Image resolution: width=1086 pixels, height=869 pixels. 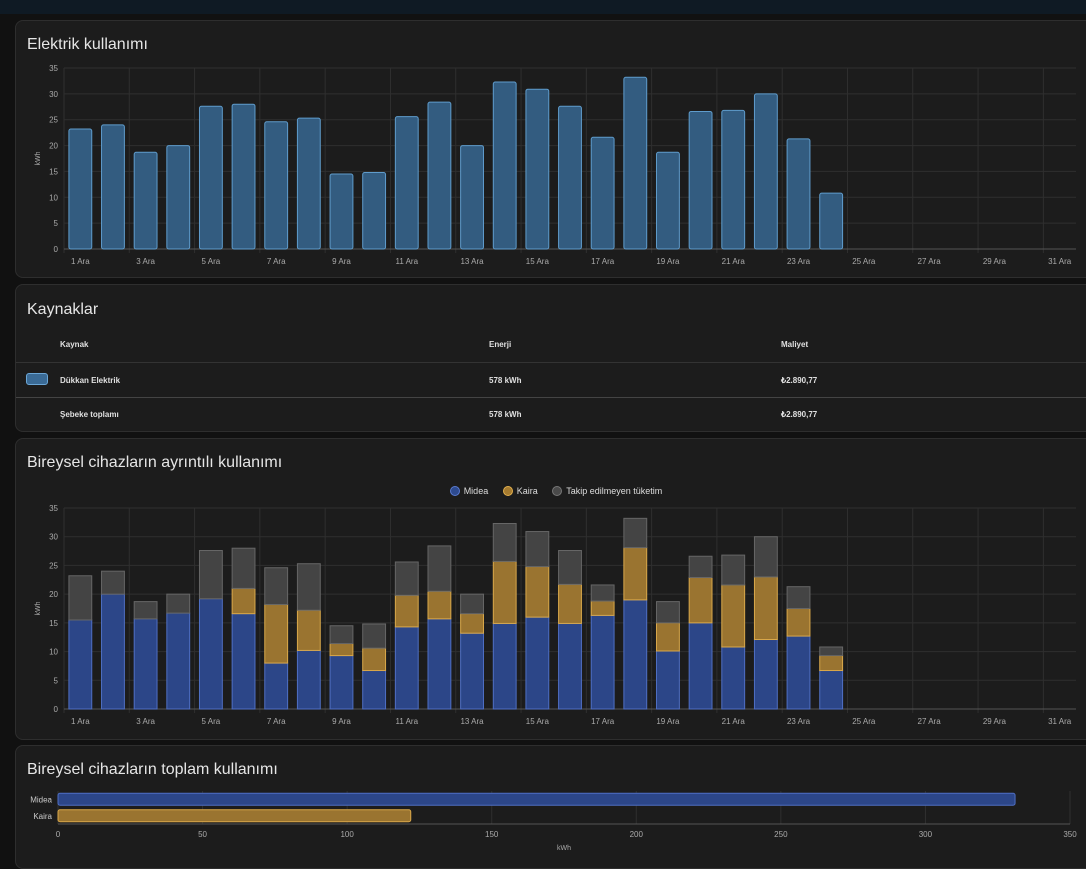 I want to click on x-tick-label: 31 Ara, so click(x=1060, y=721).